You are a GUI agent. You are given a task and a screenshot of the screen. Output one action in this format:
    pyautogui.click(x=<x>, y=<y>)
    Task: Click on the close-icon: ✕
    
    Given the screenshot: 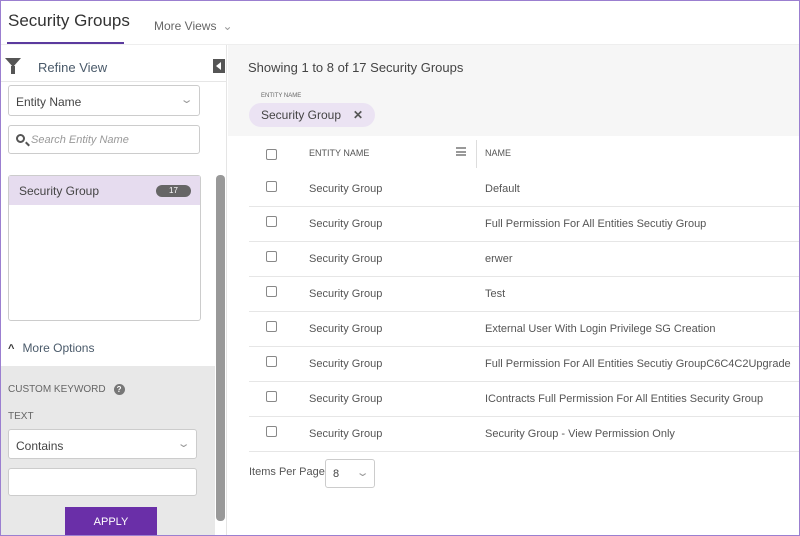 What is the action you would take?
    pyautogui.click(x=358, y=115)
    